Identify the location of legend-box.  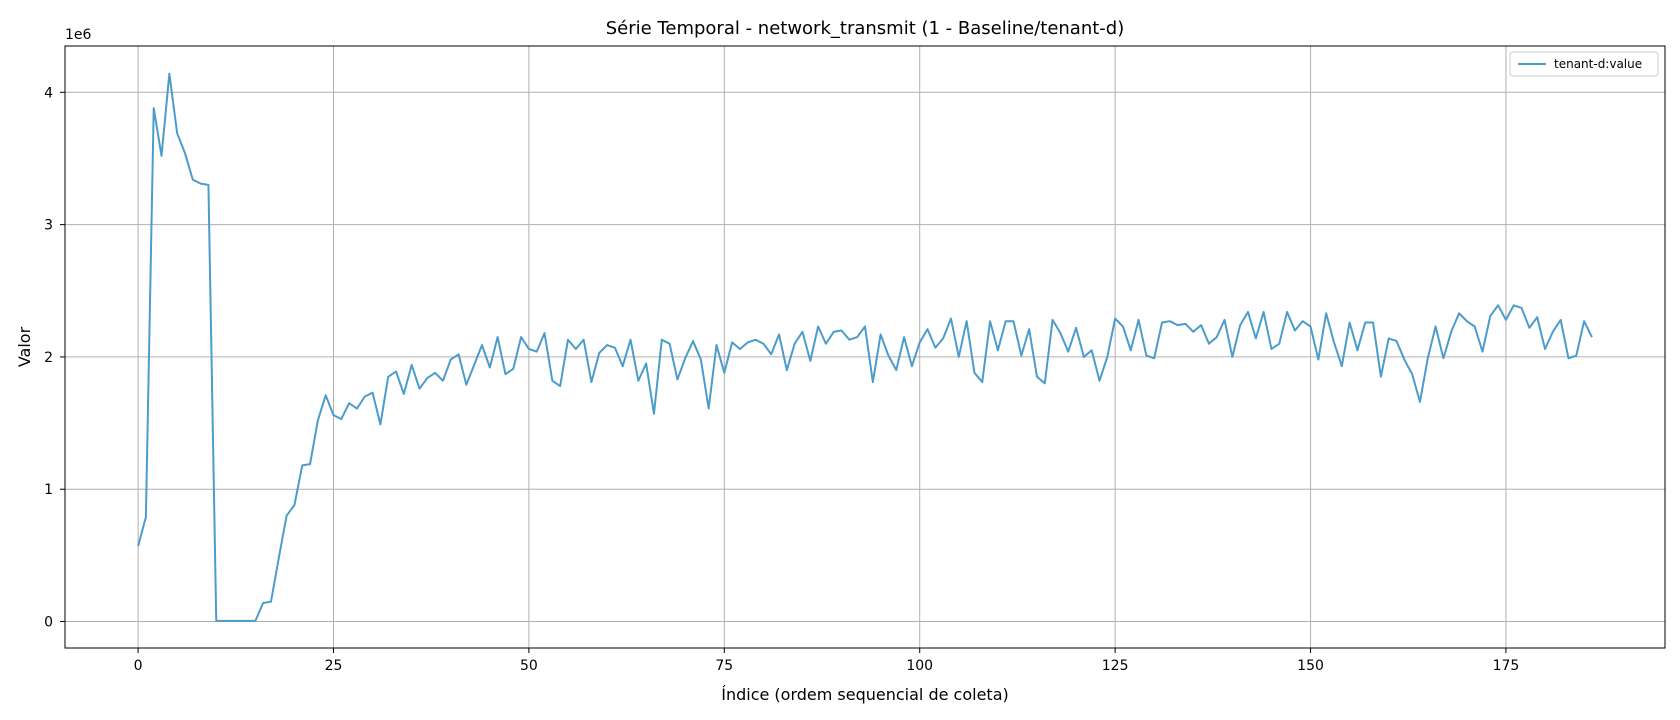
(1584, 64).